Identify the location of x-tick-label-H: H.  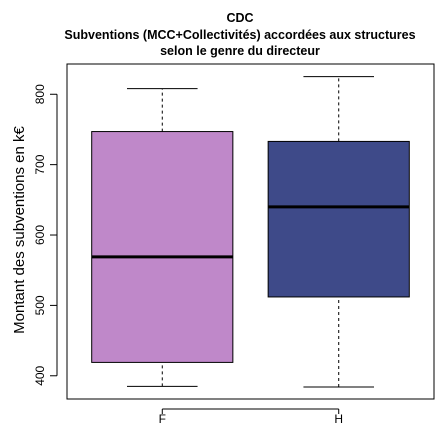
(338, 417).